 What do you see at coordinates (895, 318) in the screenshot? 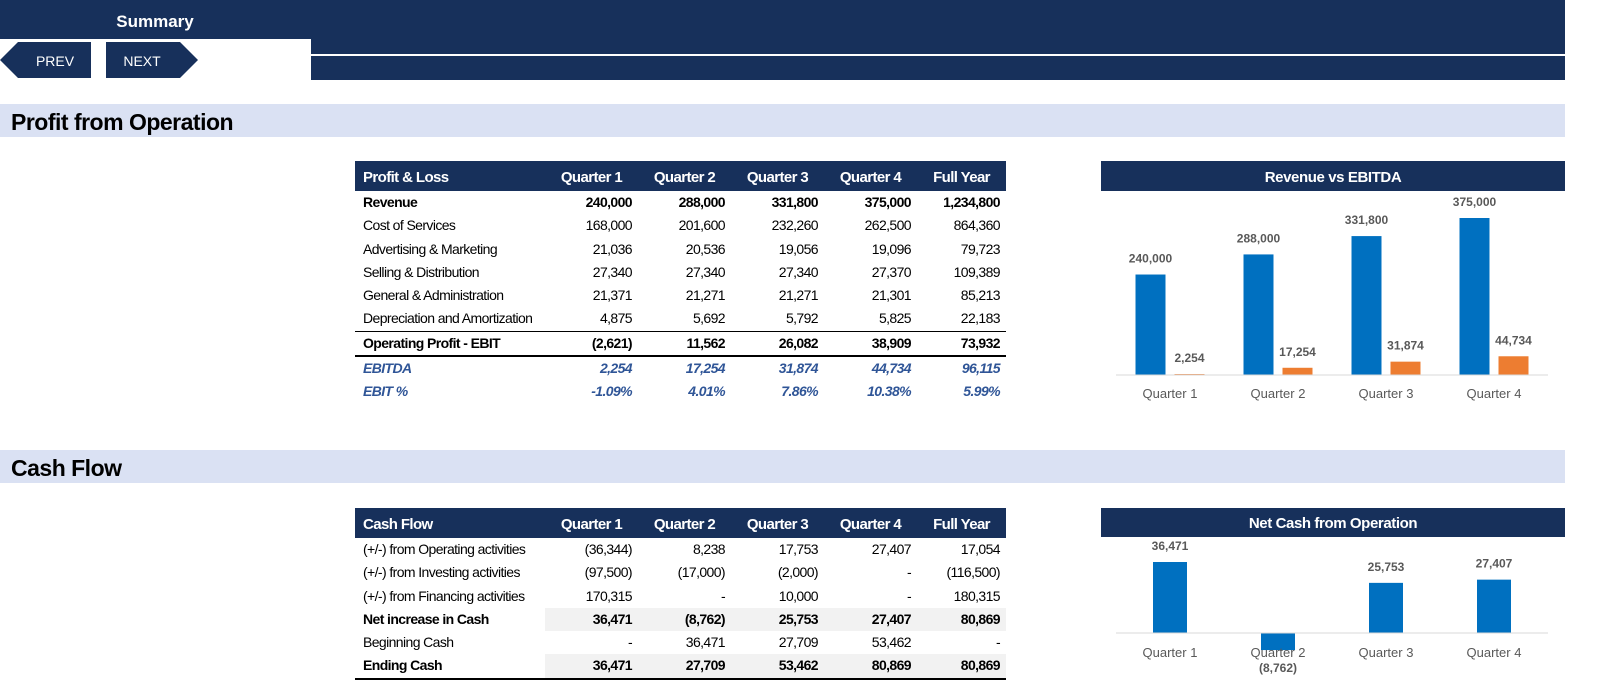
I see `cell-value: 5,825` at bounding box center [895, 318].